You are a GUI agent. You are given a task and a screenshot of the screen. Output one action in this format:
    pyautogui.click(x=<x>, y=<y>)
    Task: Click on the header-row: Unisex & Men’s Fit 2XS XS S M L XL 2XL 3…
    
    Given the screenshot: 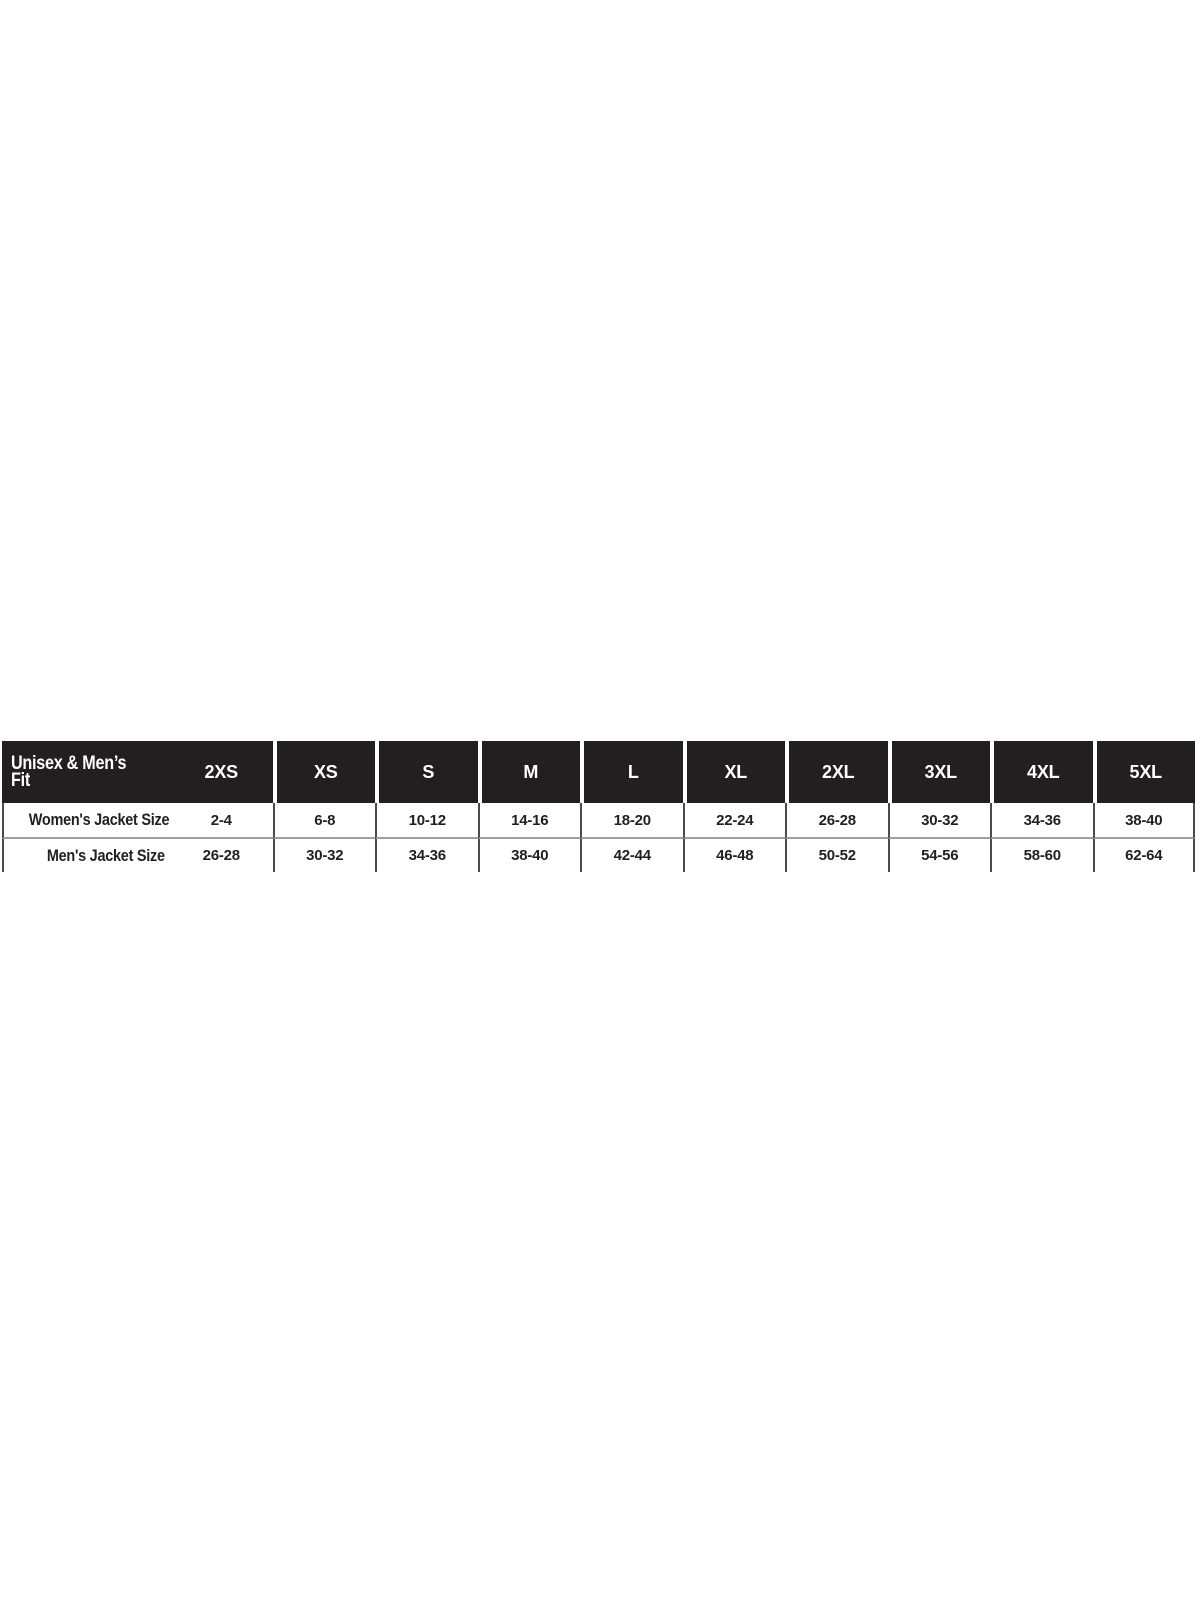 What is the action you would take?
    pyautogui.click(x=598, y=772)
    